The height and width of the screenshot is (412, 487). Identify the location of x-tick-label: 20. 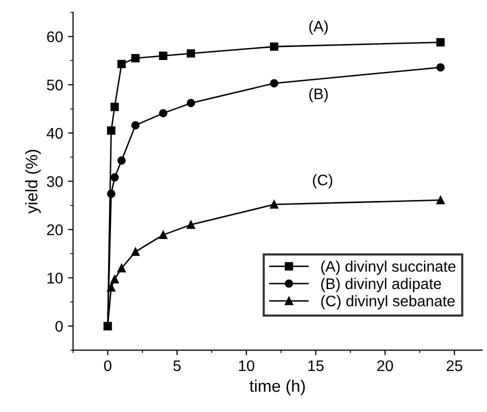
(385, 366).